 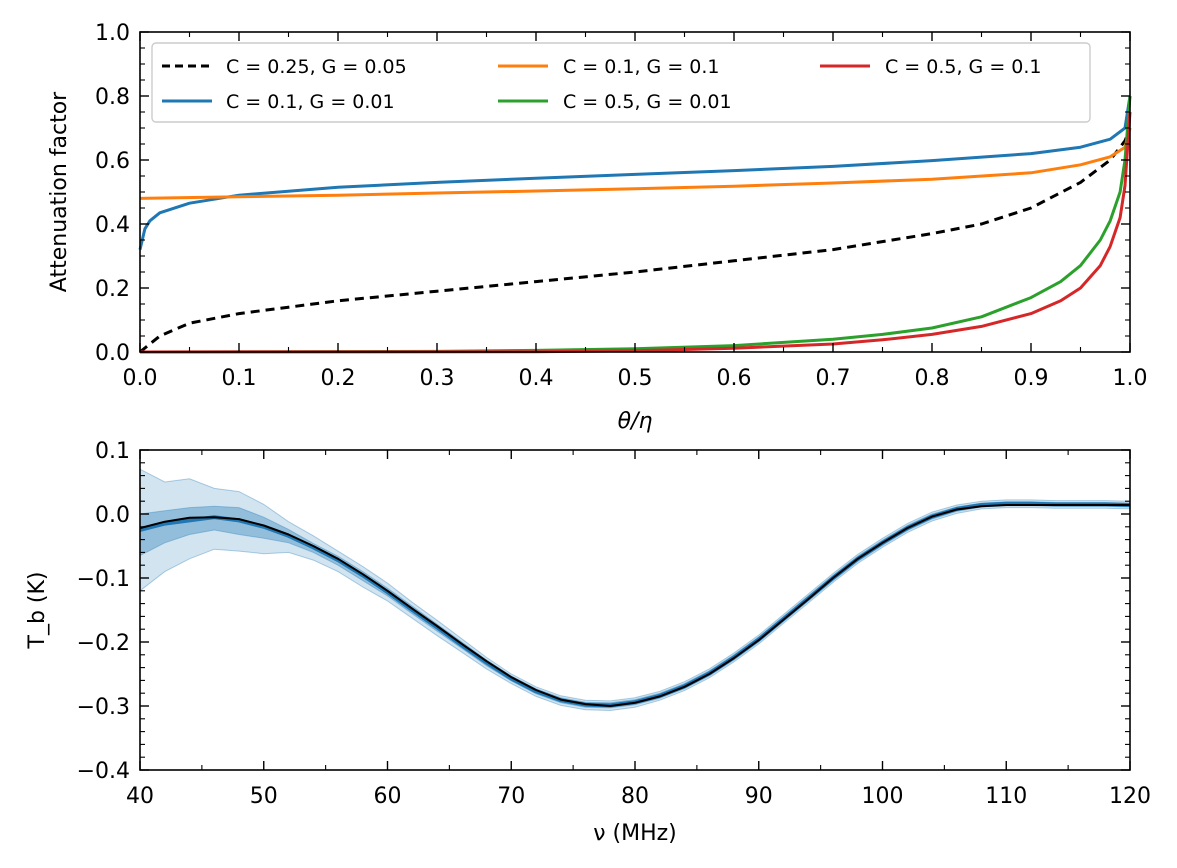 I want to click on x-tick-label: 90, so click(x=759, y=796).